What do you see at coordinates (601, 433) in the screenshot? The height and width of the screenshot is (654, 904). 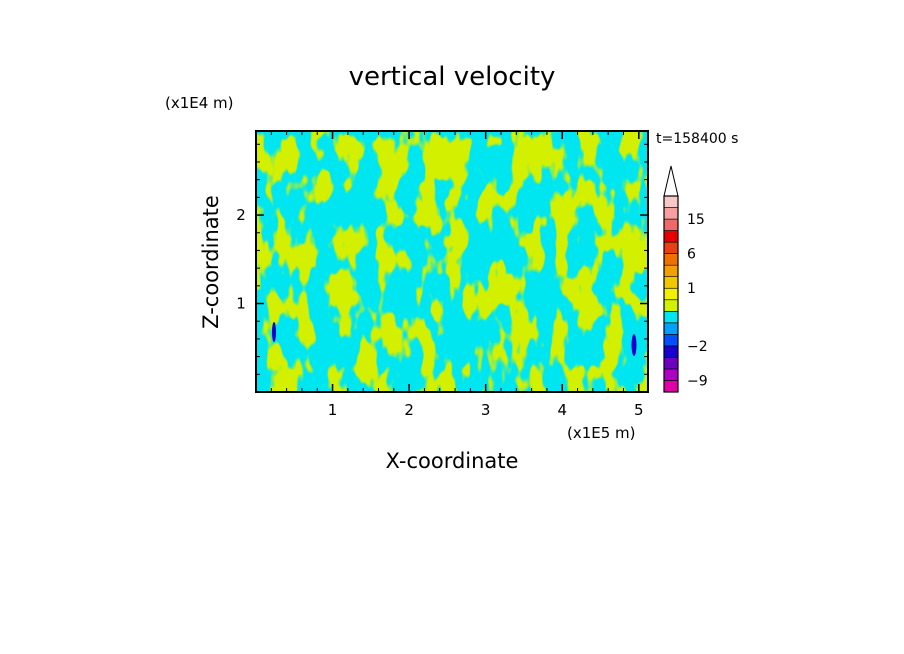 I see `x-scale-label: (x1E5 m)` at bounding box center [601, 433].